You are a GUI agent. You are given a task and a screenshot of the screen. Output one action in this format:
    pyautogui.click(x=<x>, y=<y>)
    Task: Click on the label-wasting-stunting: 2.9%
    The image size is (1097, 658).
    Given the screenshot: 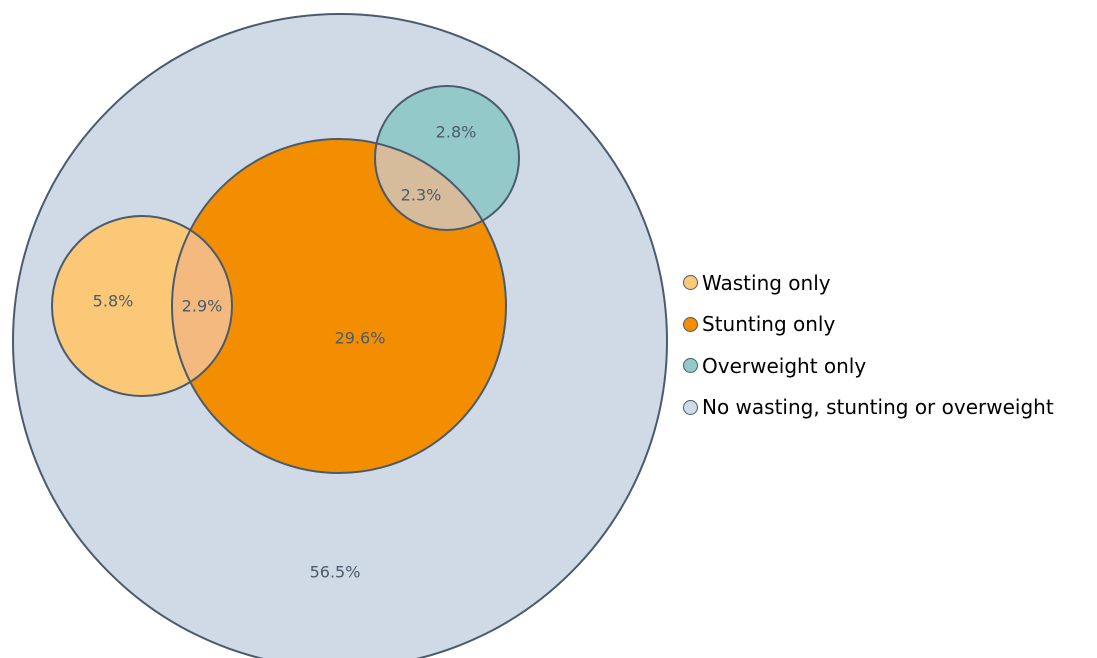 What is the action you would take?
    pyautogui.click(x=202, y=306)
    